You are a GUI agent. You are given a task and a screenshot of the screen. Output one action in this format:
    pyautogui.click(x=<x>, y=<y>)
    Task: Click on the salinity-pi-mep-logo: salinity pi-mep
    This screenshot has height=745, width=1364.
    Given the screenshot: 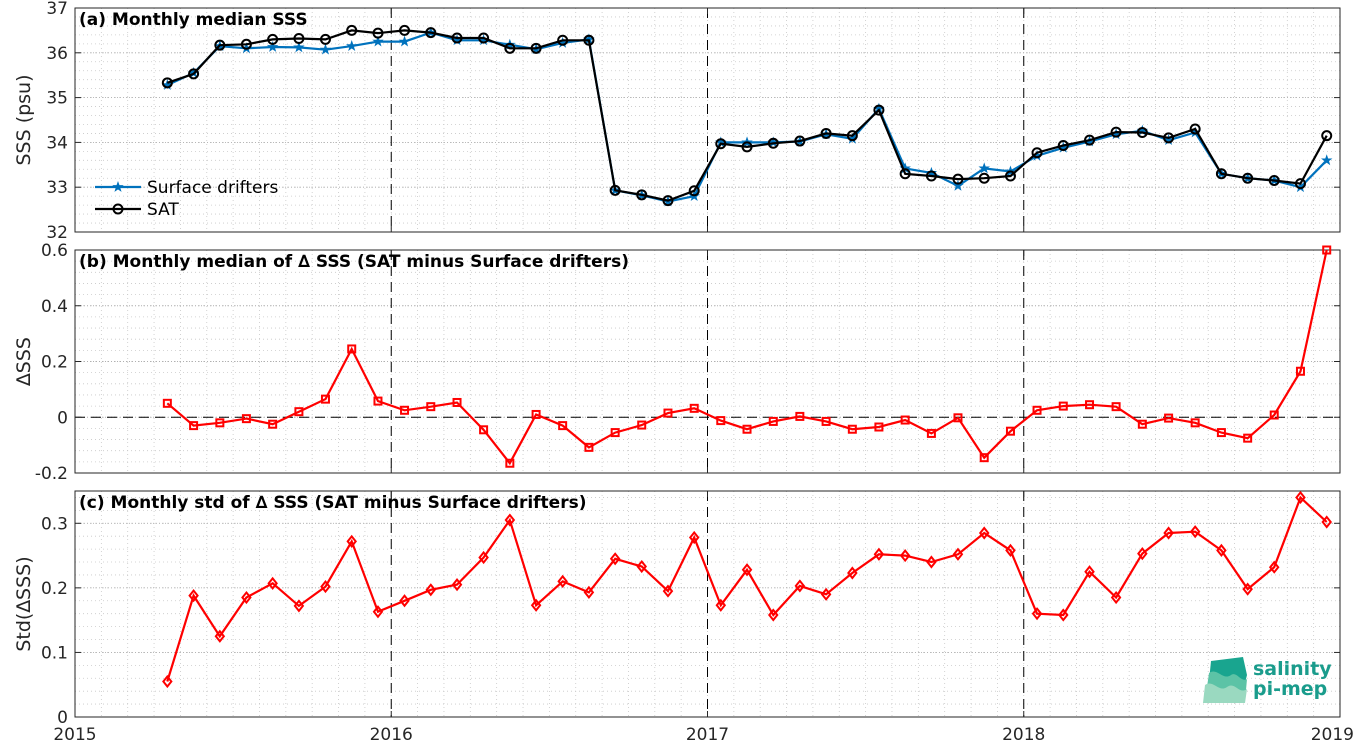 What is the action you would take?
    pyautogui.click(x=1267, y=680)
    